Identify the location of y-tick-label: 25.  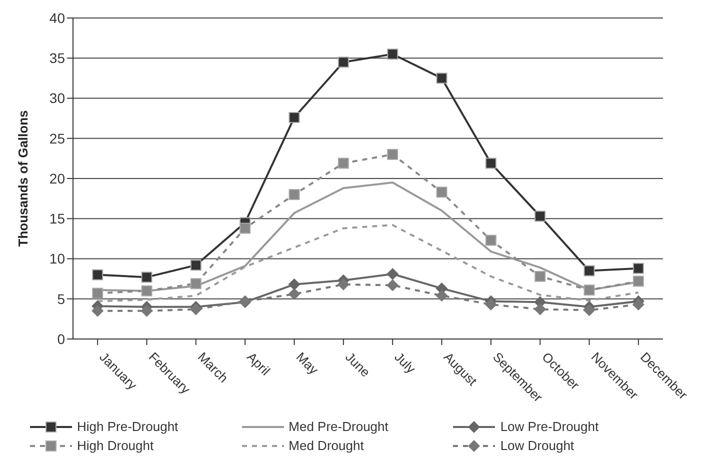
(57, 138).